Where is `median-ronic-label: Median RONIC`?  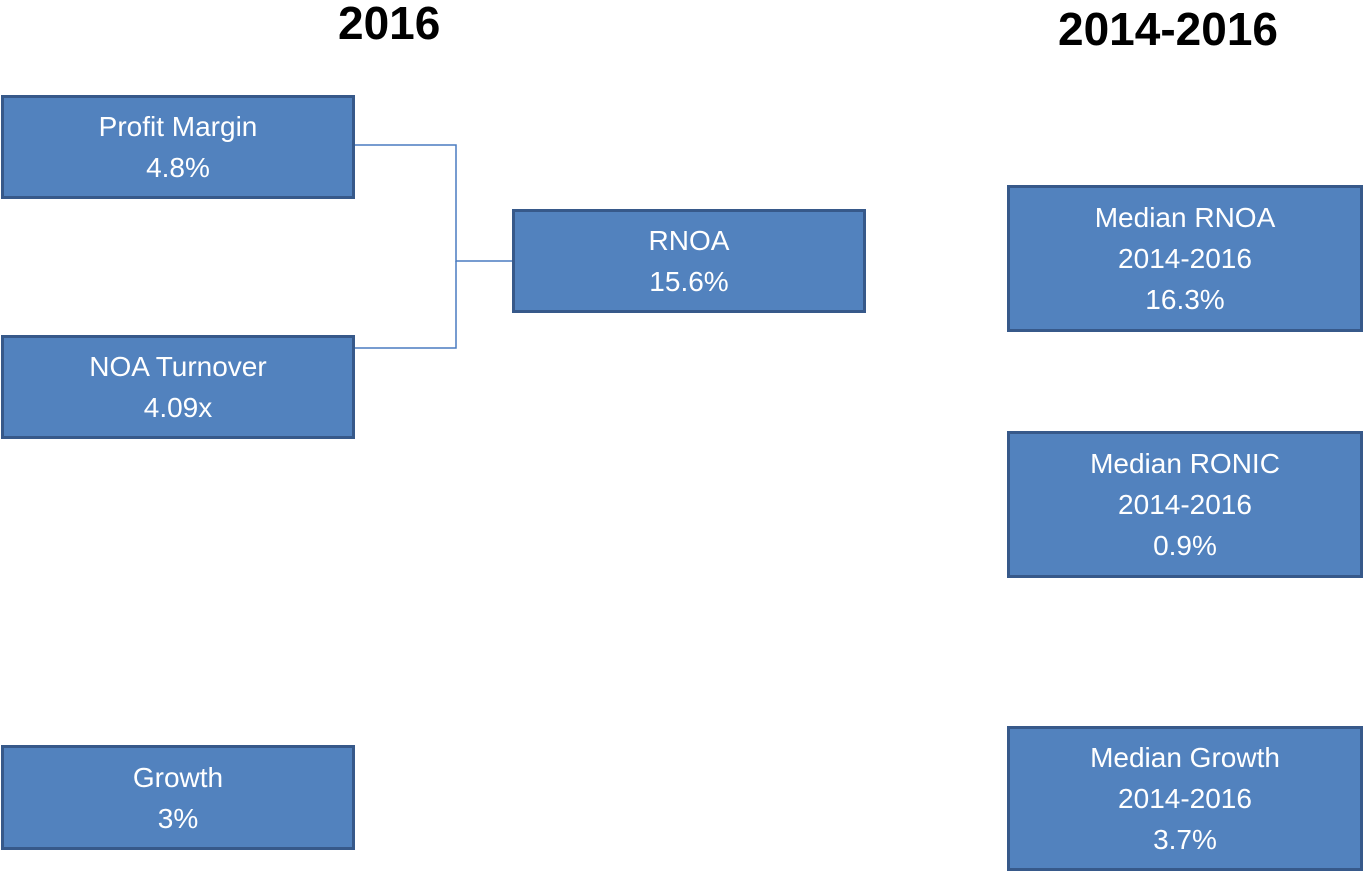
median-ronic-label: Median RONIC is located at coordinates (1185, 463).